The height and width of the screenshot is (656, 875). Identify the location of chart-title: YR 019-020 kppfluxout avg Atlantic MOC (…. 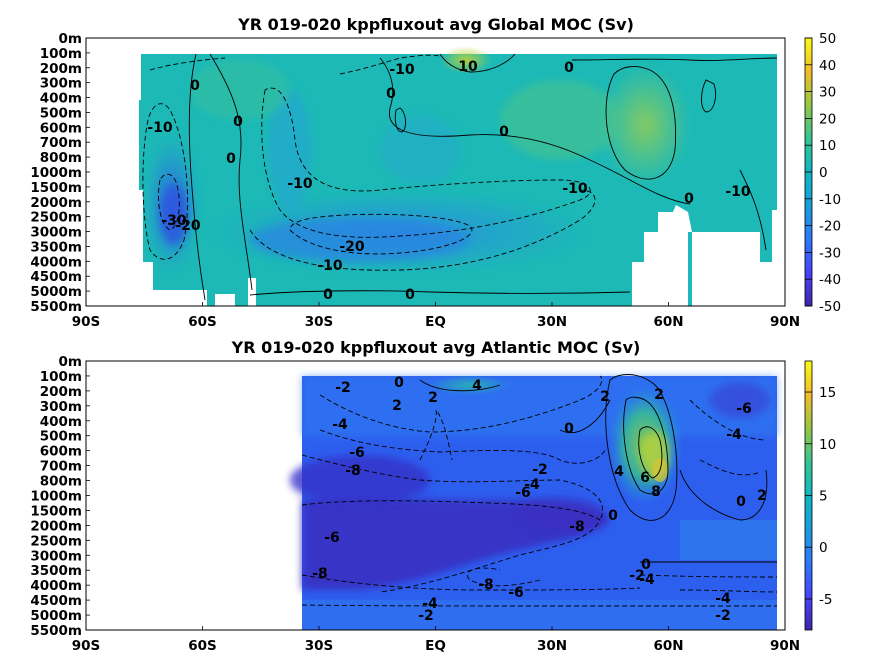
(436, 347).